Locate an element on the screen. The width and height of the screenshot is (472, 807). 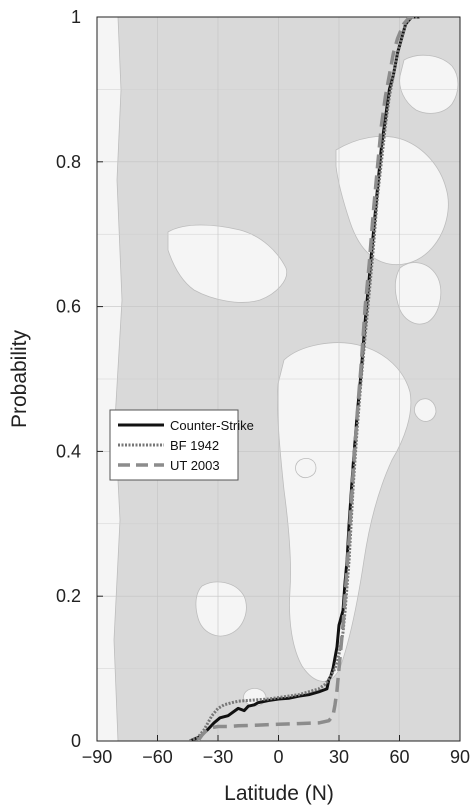
legend-box is located at coordinates (174, 445).